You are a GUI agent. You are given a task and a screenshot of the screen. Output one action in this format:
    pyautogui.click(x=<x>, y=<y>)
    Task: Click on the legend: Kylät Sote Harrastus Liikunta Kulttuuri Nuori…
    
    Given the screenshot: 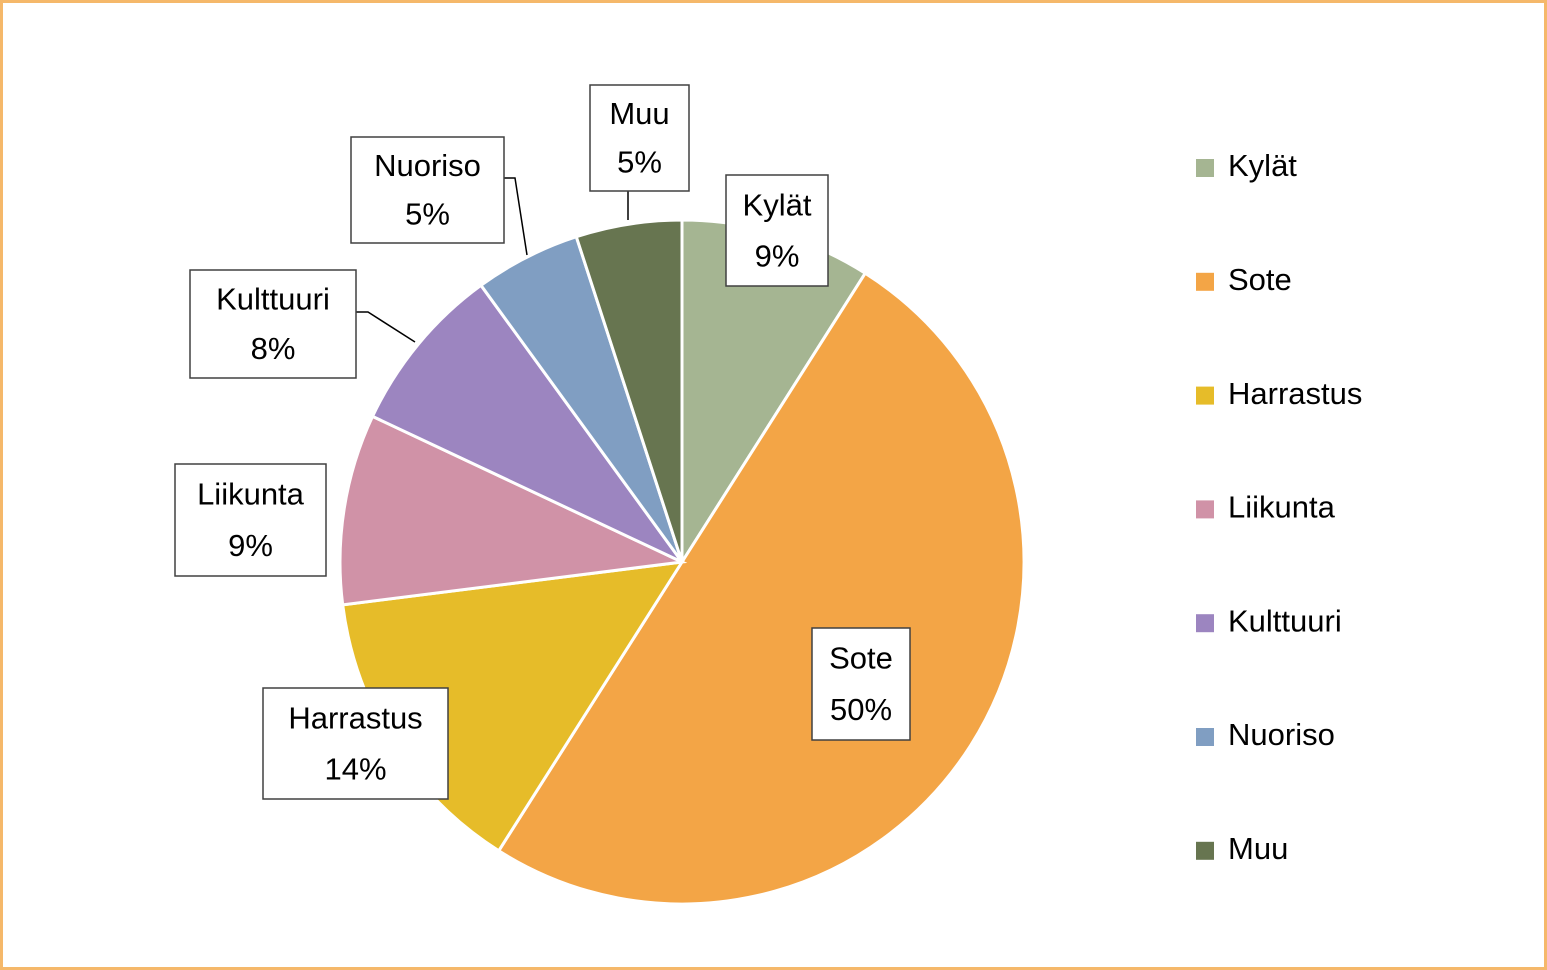 What is the action you would take?
    pyautogui.click(x=1279, y=507)
    